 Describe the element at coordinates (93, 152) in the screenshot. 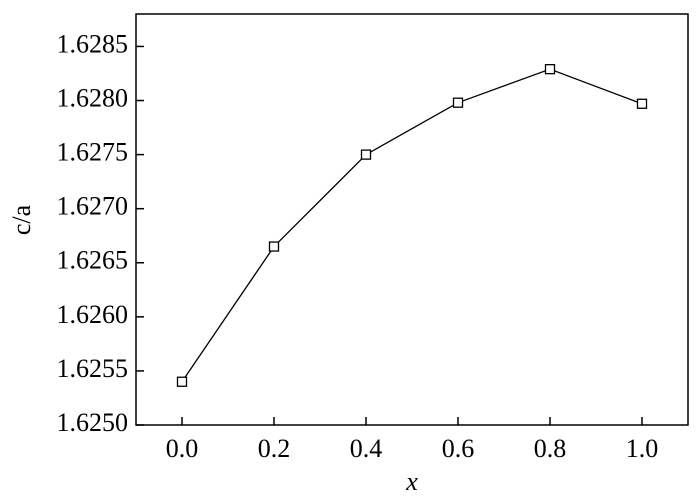

I see `y-tick-label: 1.6275` at that location.